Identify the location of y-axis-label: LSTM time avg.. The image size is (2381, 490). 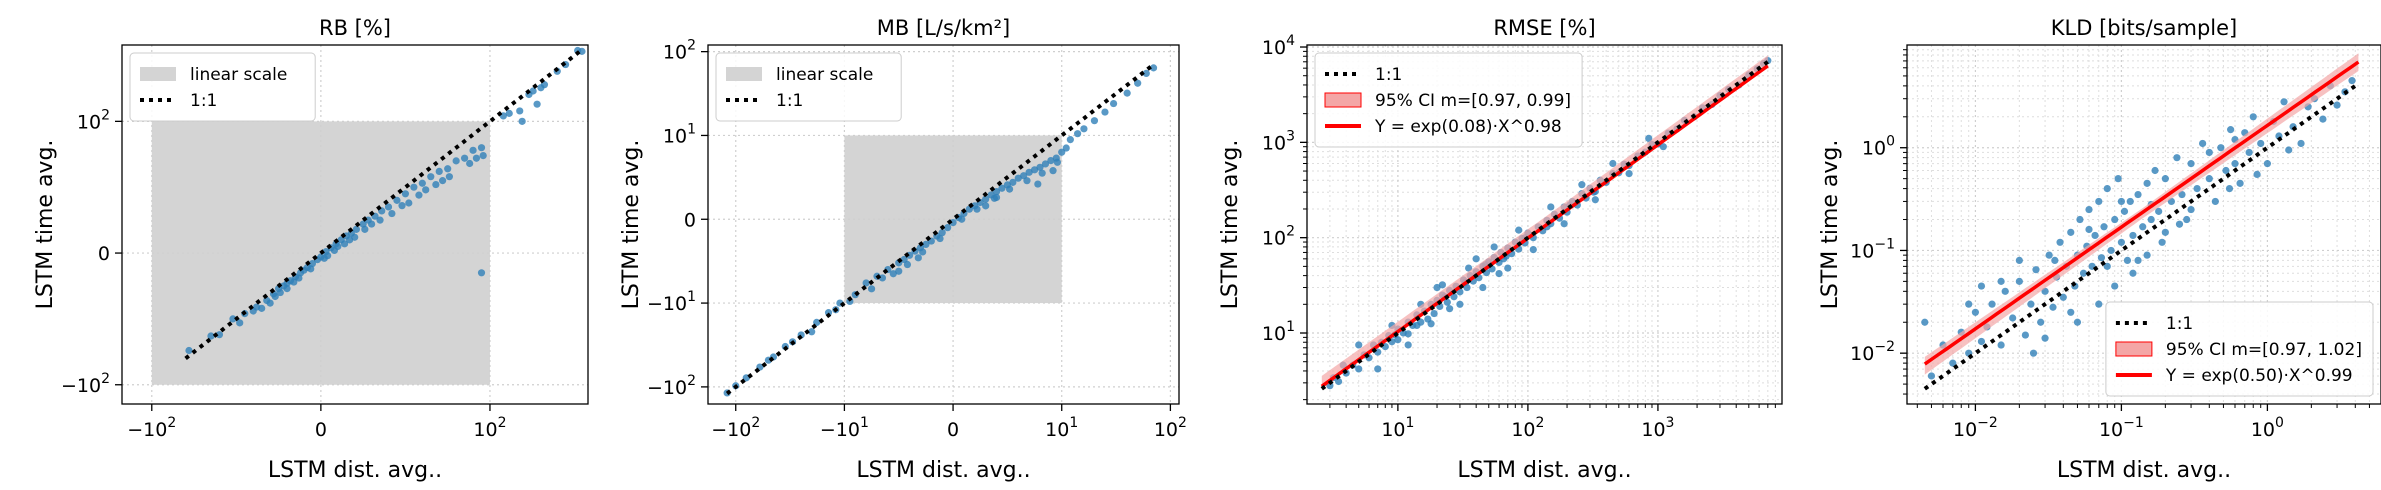
(1230, 225).